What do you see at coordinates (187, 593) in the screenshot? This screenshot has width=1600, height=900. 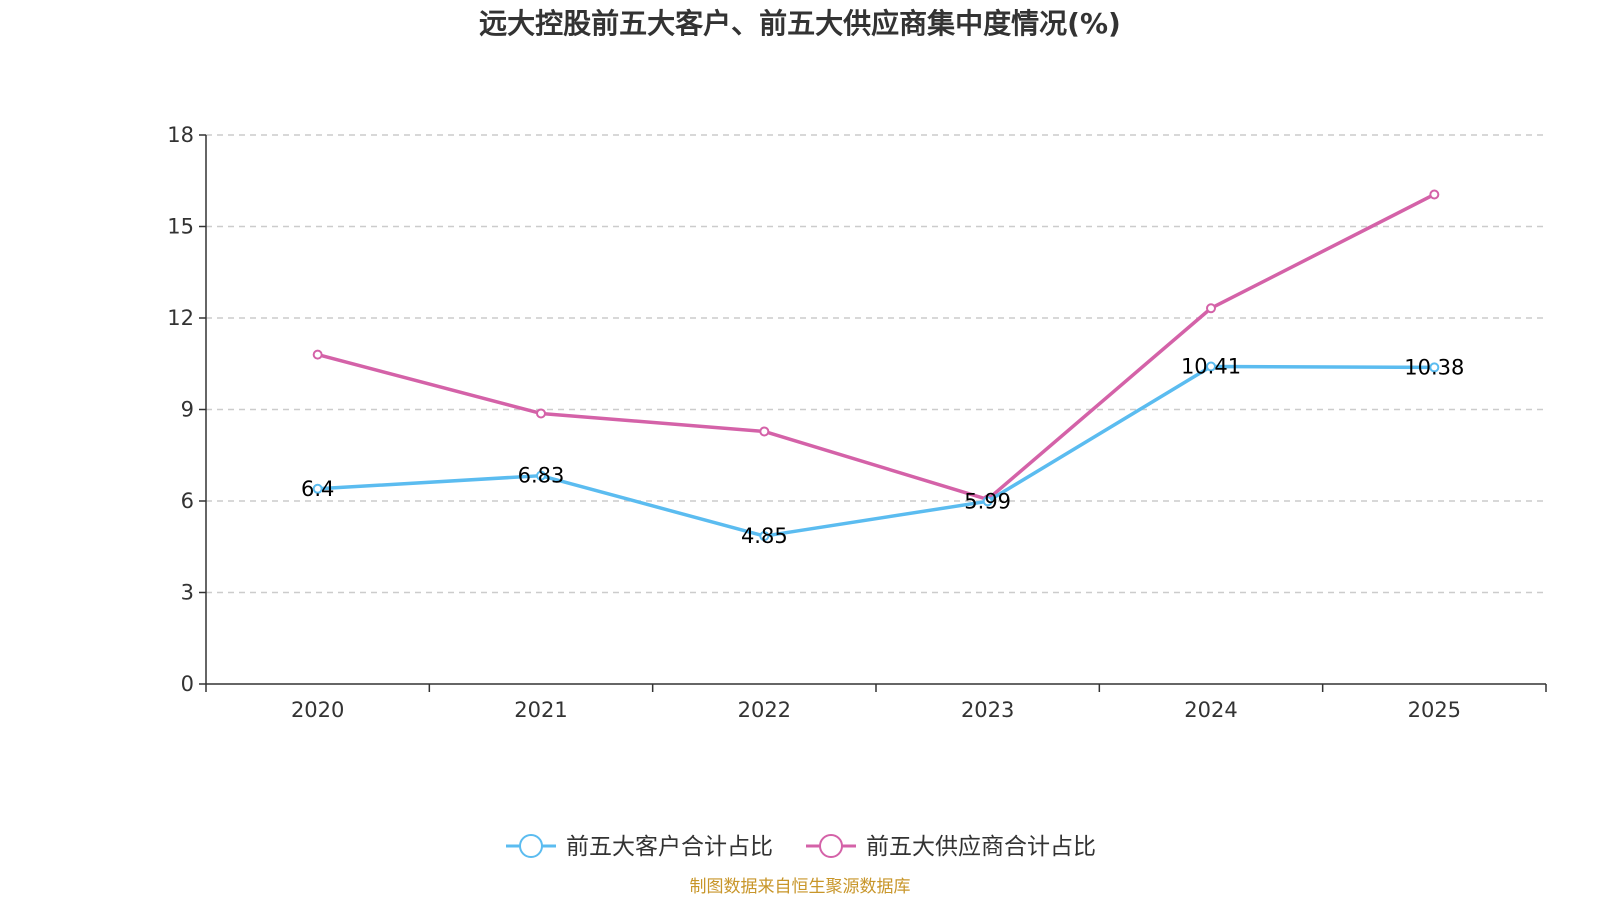 I see `y-tick-label-3: 3` at bounding box center [187, 593].